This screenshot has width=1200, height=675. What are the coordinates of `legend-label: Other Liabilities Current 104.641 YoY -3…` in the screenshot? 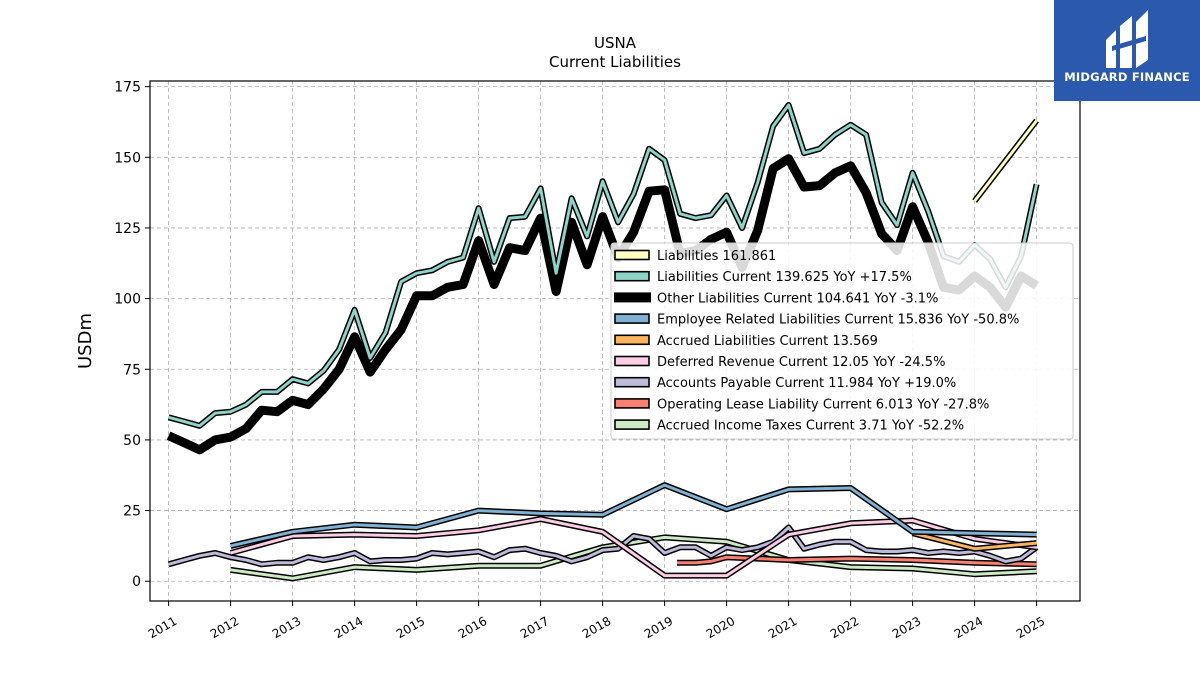 It's located at (797, 298).